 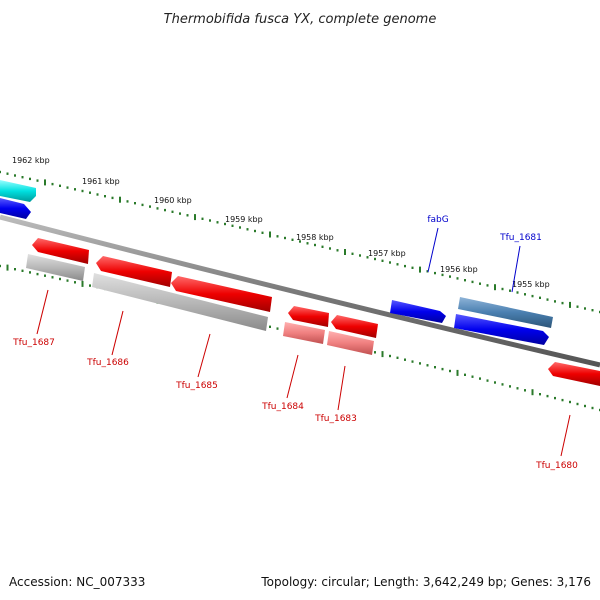 What do you see at coordinates (42, 312) in the screenshot?
I see `Tfu_1687-connector` at bounding box center [42, 312].